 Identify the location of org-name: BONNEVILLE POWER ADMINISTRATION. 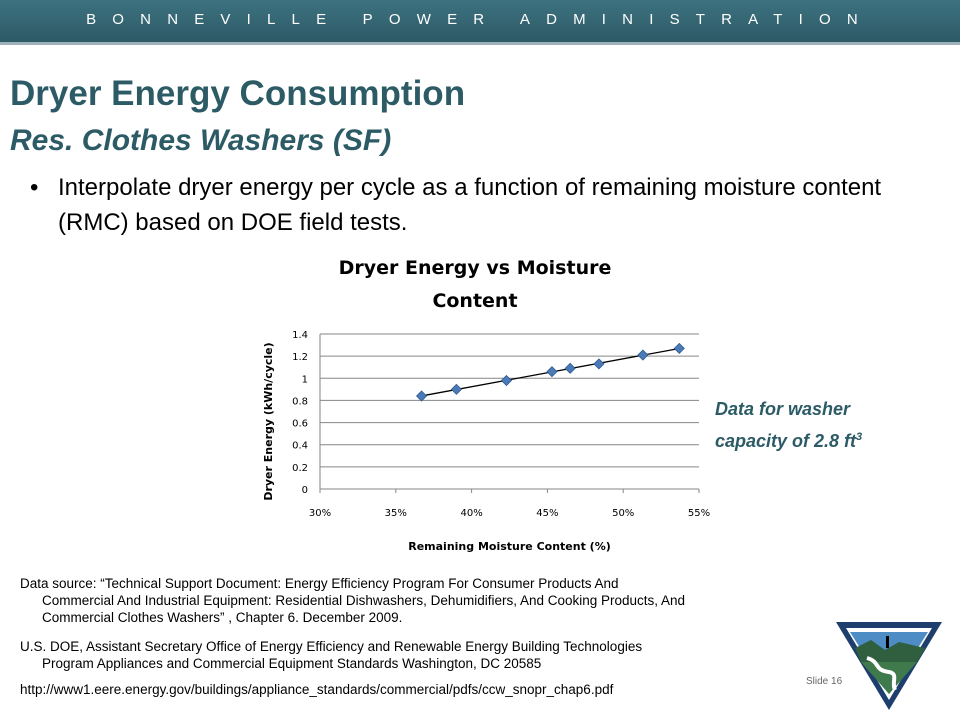
(480, 19).